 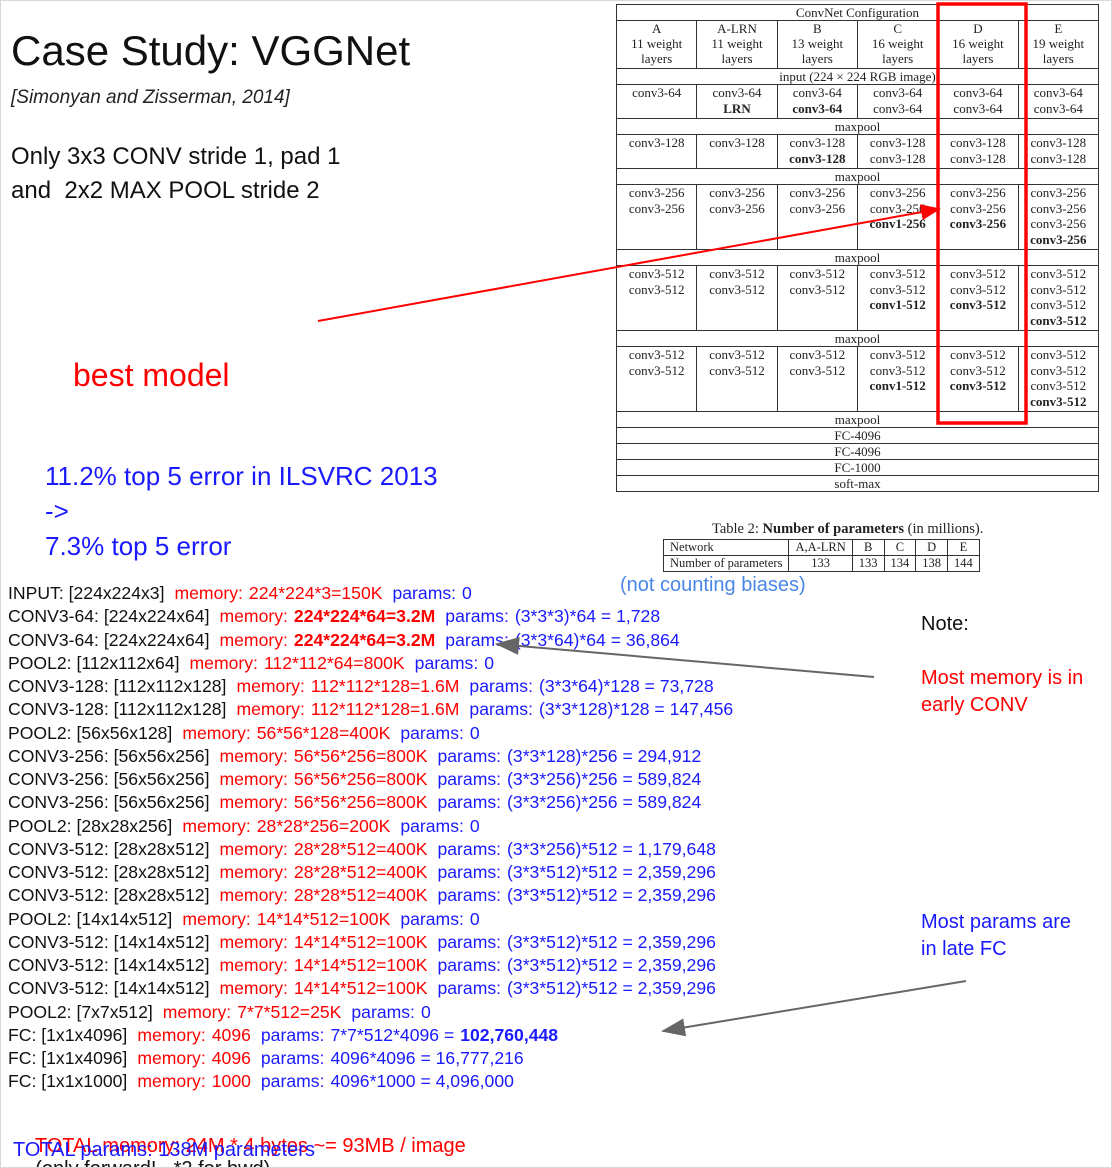 I want to click on memory-part: 112*112*128=1.6M, so click(x=385, y=709).